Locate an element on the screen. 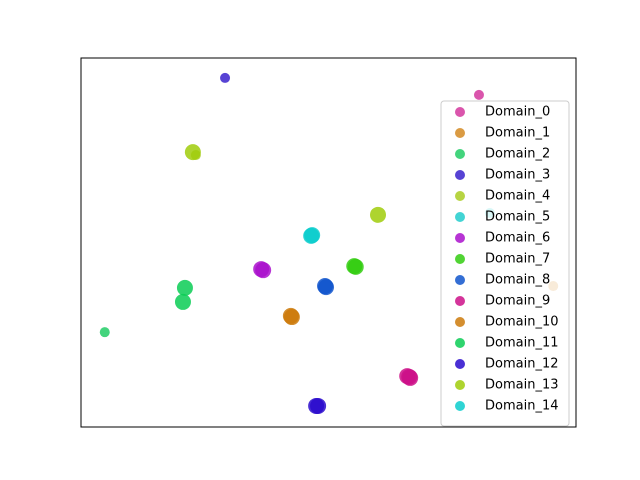 The image size is (640, 480). legend-label: Domain_0 is located at coordinates (517, 112).